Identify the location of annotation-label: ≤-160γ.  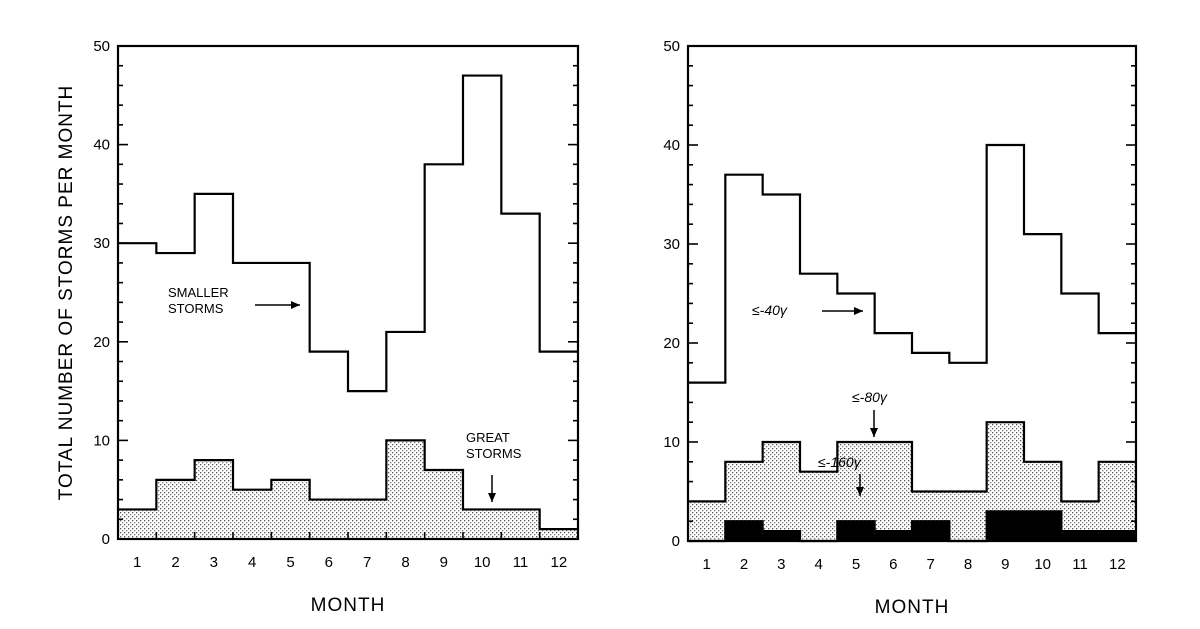
(840, 462).